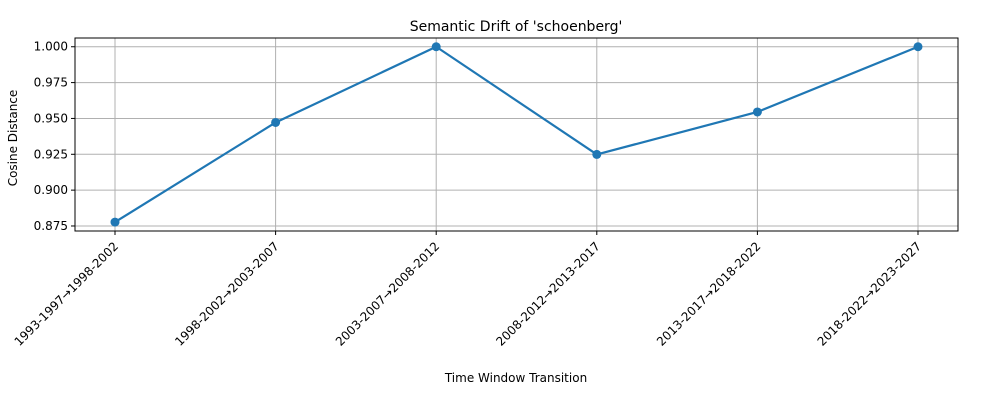  Describe the element at coordinates (51, 118) in the screenshot. I see `y-tick-label: 0.950` at that location.